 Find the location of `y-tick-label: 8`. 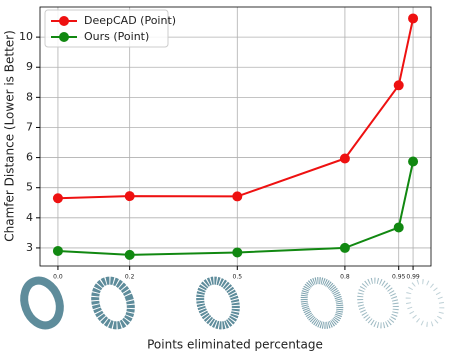

y-tick-label: 8 is located at coordinates (29, 96).